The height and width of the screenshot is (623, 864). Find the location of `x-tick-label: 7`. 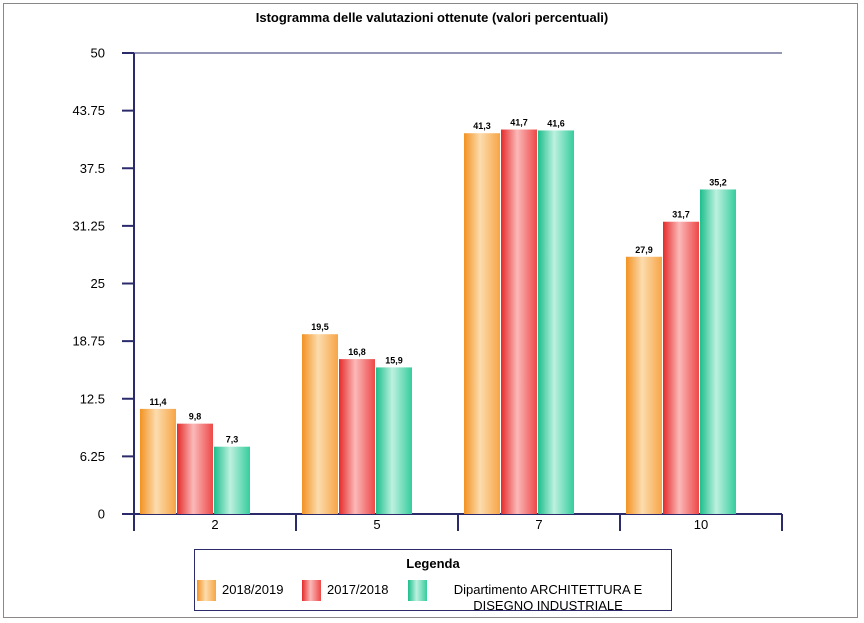

x-tick-label: 7 is located at coordinates (538, 524).